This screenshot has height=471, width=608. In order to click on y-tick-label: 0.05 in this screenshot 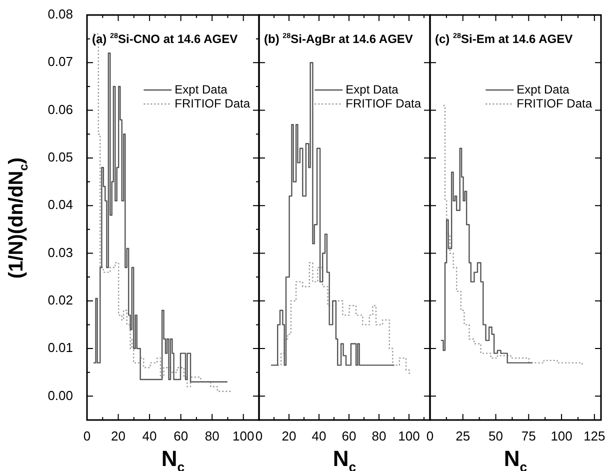, I will do `click(60, 157)`.